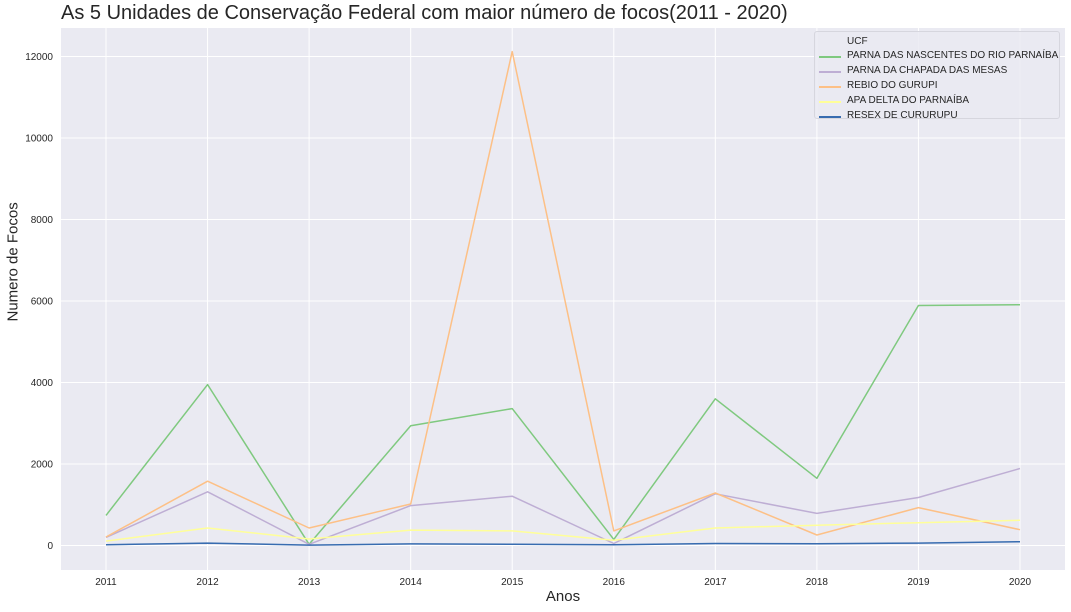 This screenshot has height=612, width=1071. I want to click on legend-item: APA DELTA DO PARNAÍBA, so click(939, 102).